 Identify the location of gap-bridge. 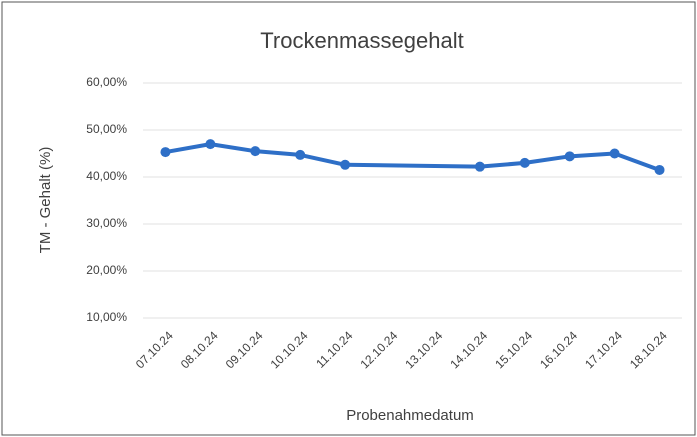
(412, 165).